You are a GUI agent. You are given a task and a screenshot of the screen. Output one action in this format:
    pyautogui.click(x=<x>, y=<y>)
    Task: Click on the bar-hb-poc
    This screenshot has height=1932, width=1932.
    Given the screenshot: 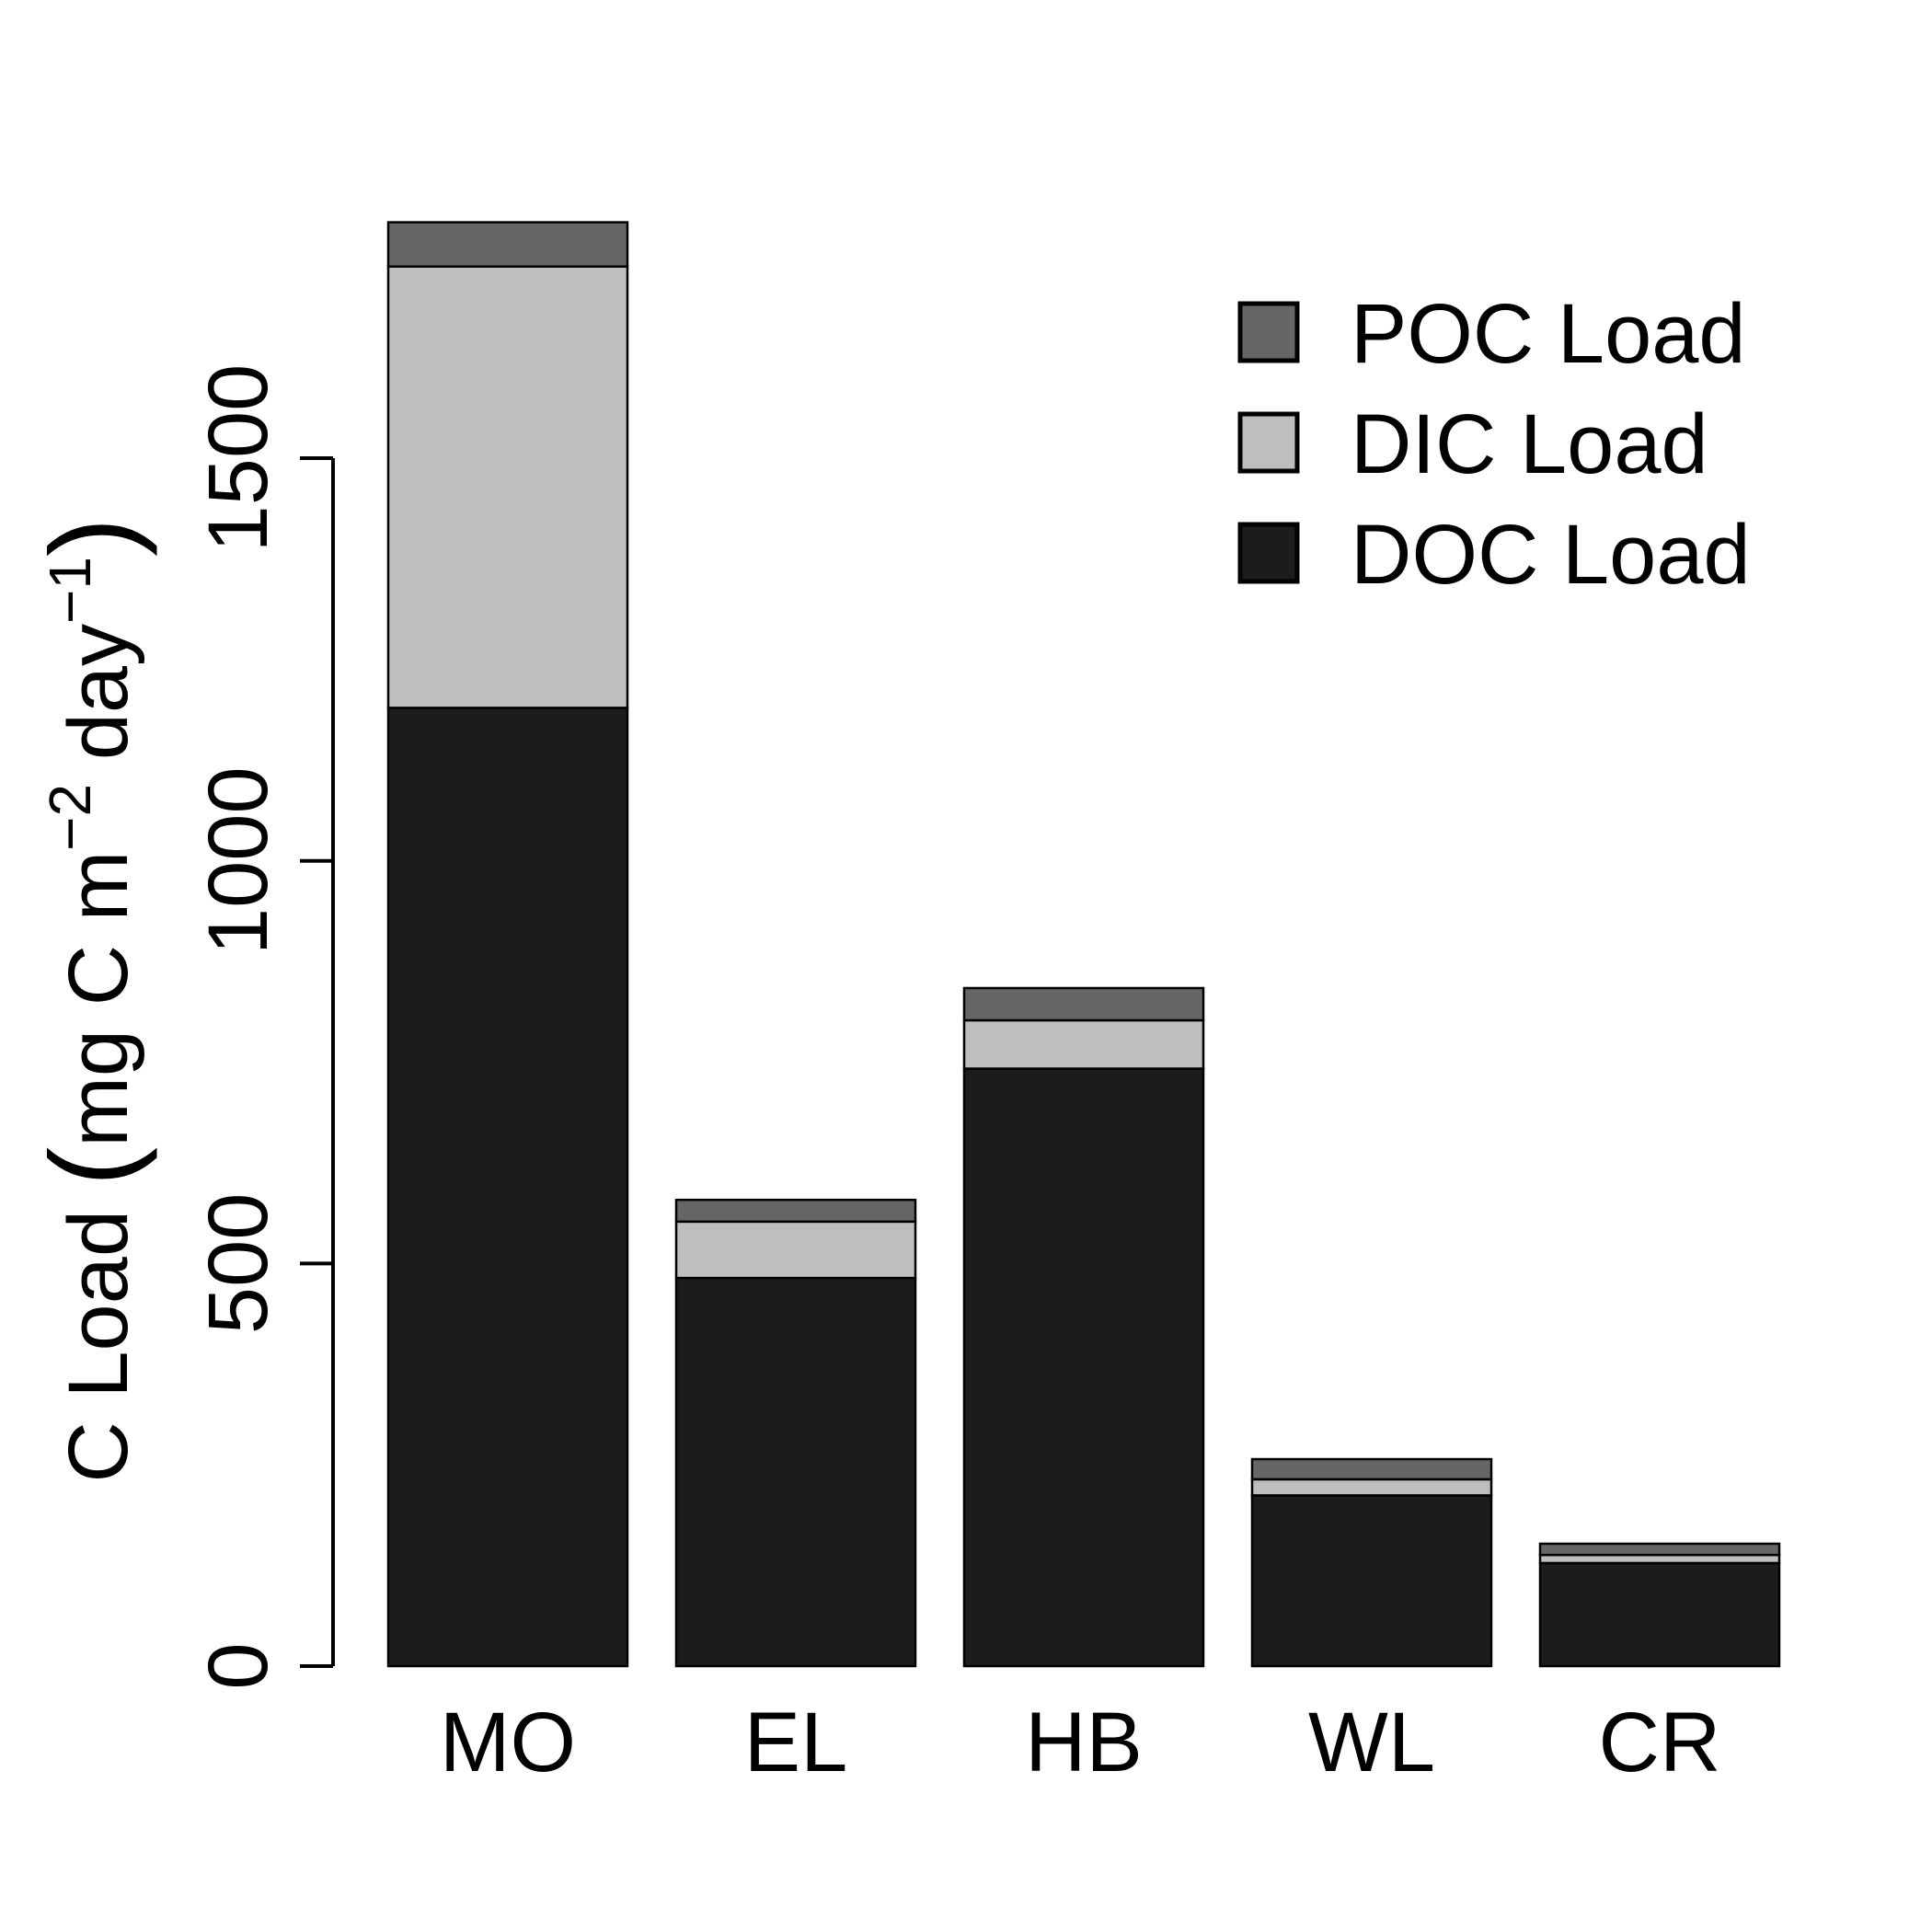 What is the action you would take?
    pyautogui.click(x=1083, y=1004)
    